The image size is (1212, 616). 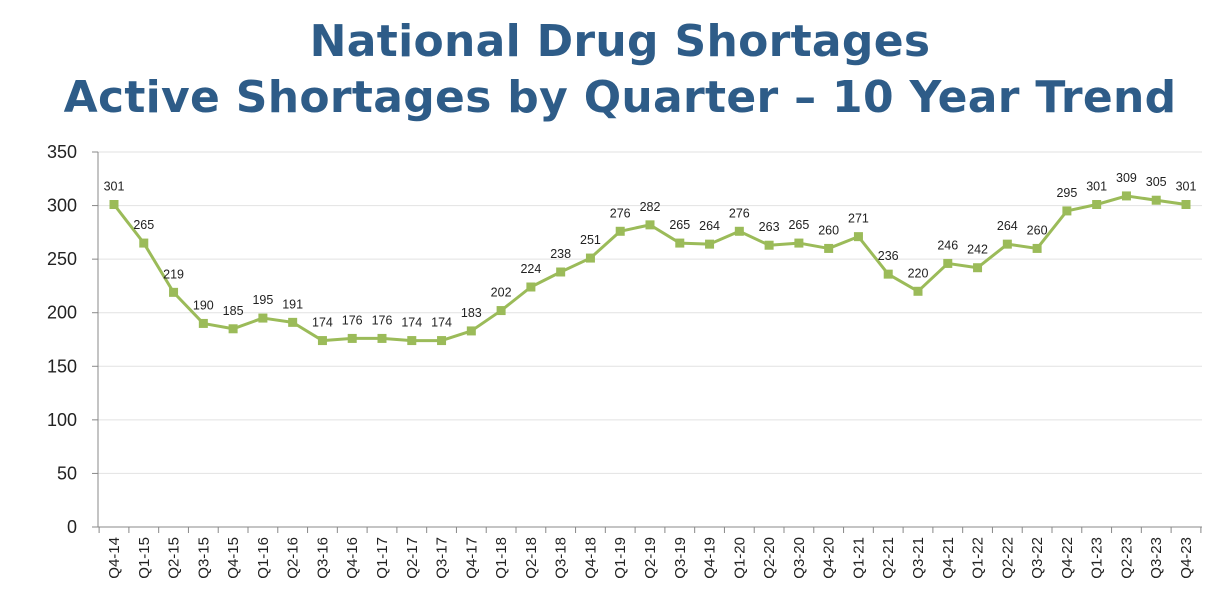 I want to click on data-label: 309, so click(x=1126, y=178).